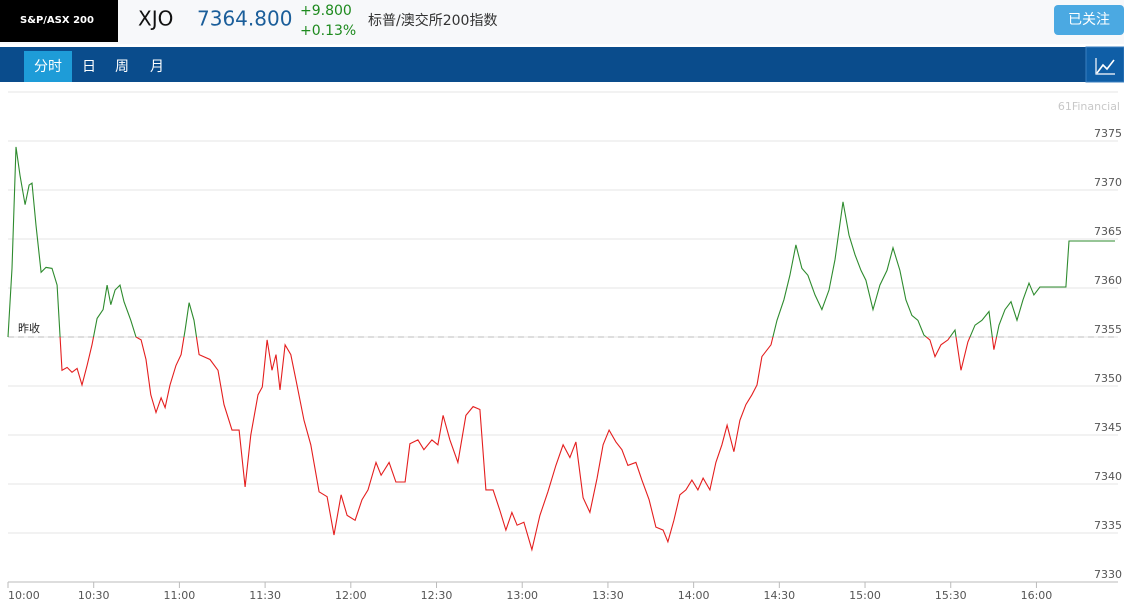 Image resolution: width=1124 pixels, height=608 pixels. Describe the element at coordinates (1108, 525) in the screenshot. I see `y-tick-label: 7335` at that location.